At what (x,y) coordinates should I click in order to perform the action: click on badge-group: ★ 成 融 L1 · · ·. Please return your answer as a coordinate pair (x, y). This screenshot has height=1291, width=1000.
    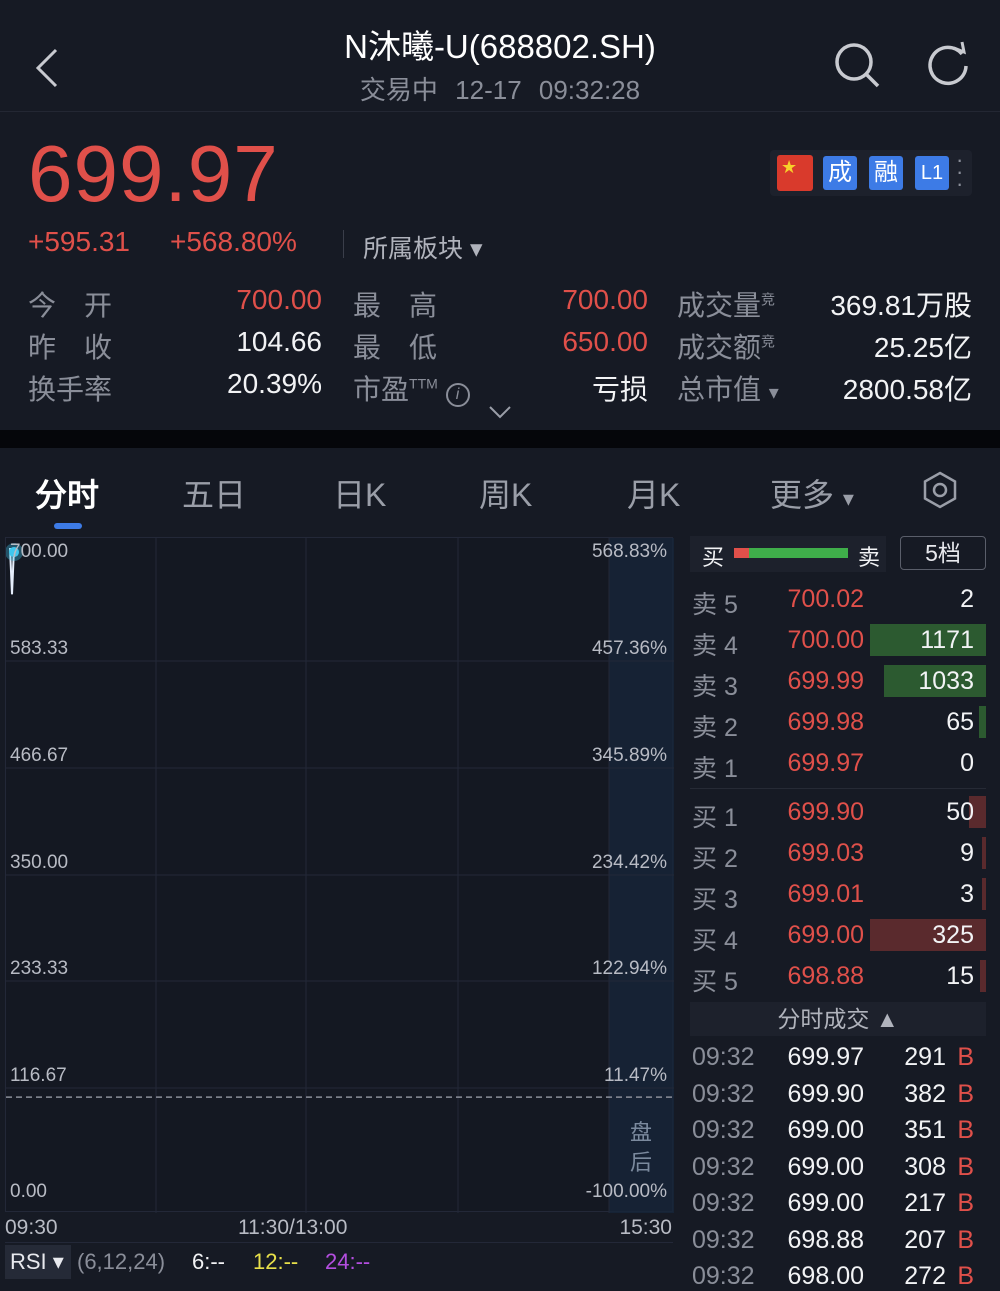
    Looking at the image, I should click on (871, 171).